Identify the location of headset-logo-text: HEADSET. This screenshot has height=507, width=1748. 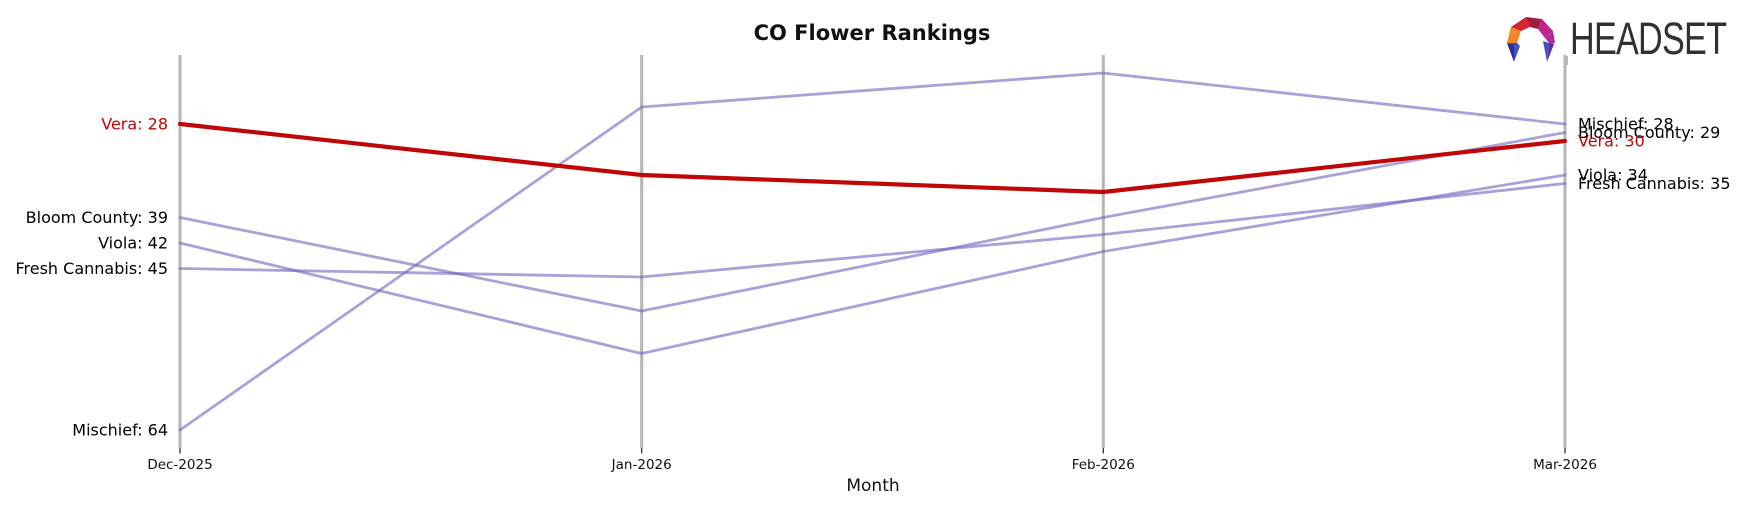
(1648, 38).